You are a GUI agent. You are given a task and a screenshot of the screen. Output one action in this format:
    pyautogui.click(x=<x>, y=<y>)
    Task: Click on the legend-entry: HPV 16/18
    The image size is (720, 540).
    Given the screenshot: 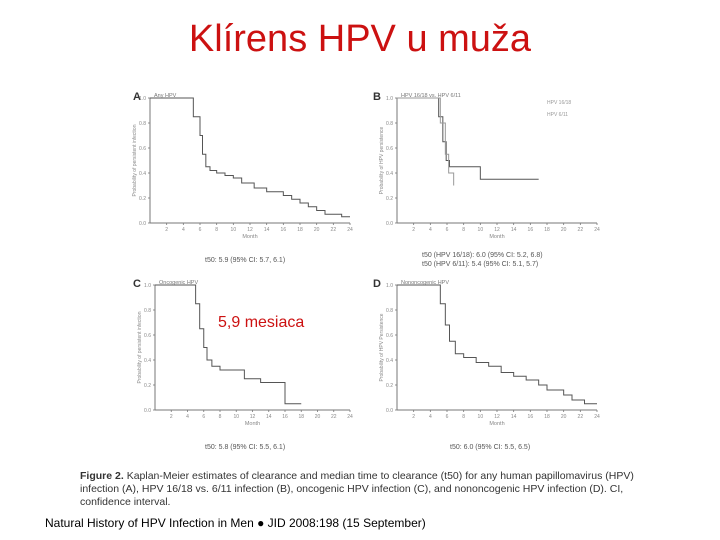 What is the action you would take?
    pyautogui.click(x=559, y=103)
    